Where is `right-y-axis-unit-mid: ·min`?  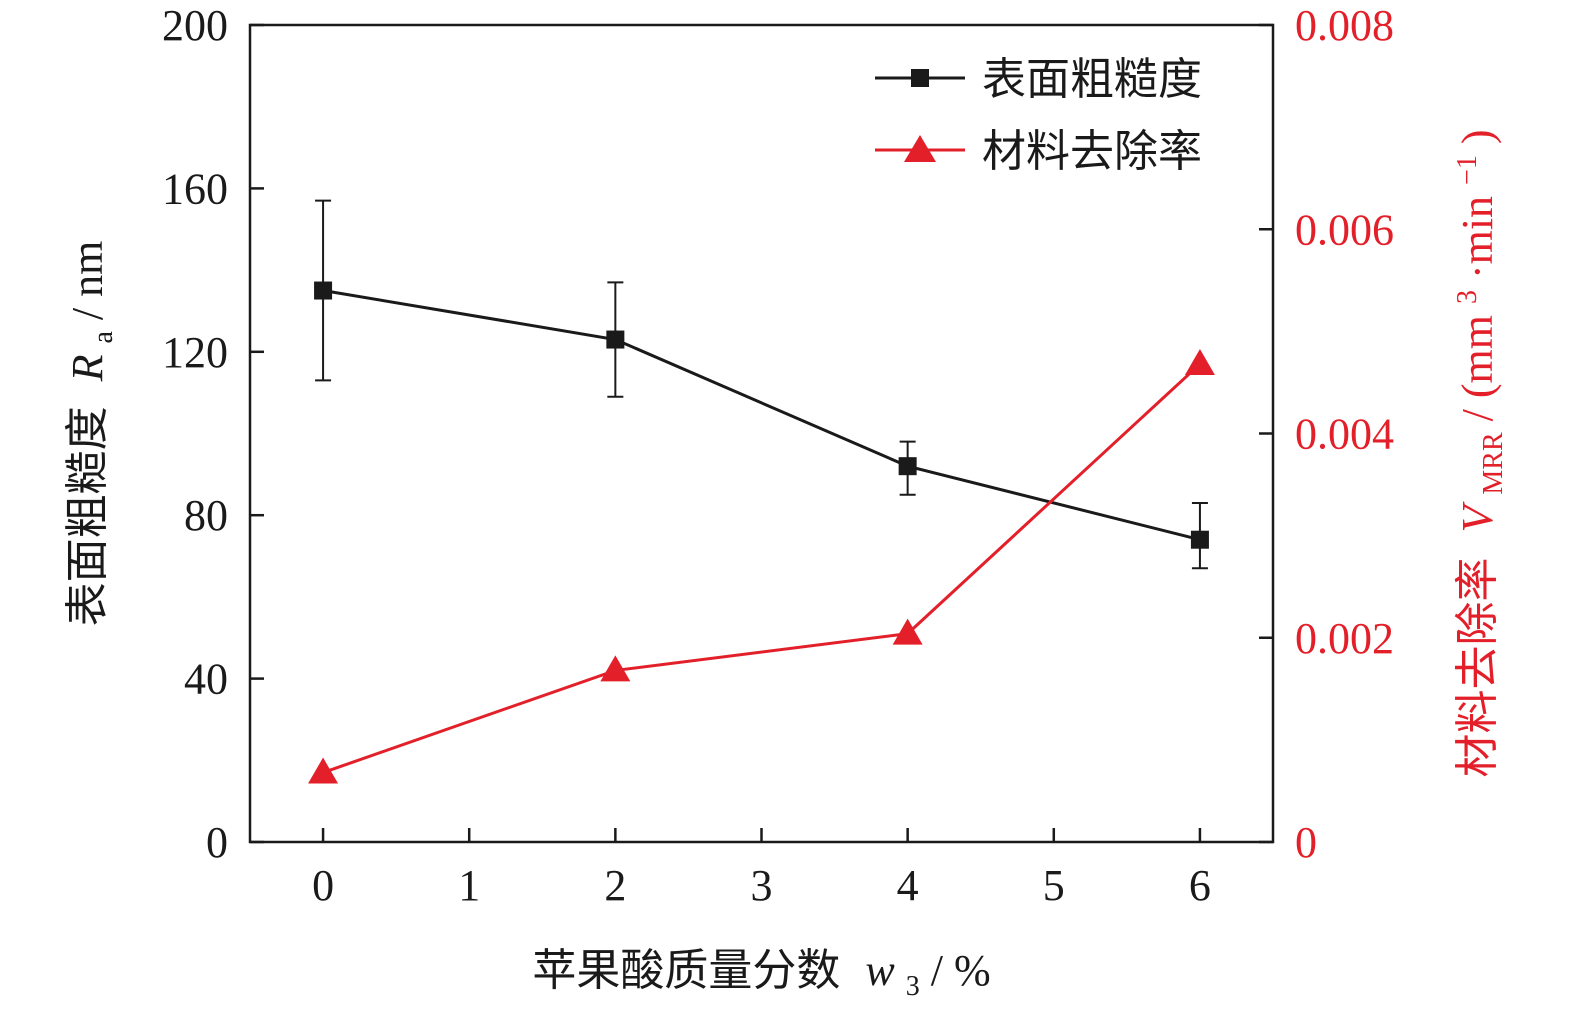 right-y-axis-unit-mid: ·min is located at coordinates (1477, 237).